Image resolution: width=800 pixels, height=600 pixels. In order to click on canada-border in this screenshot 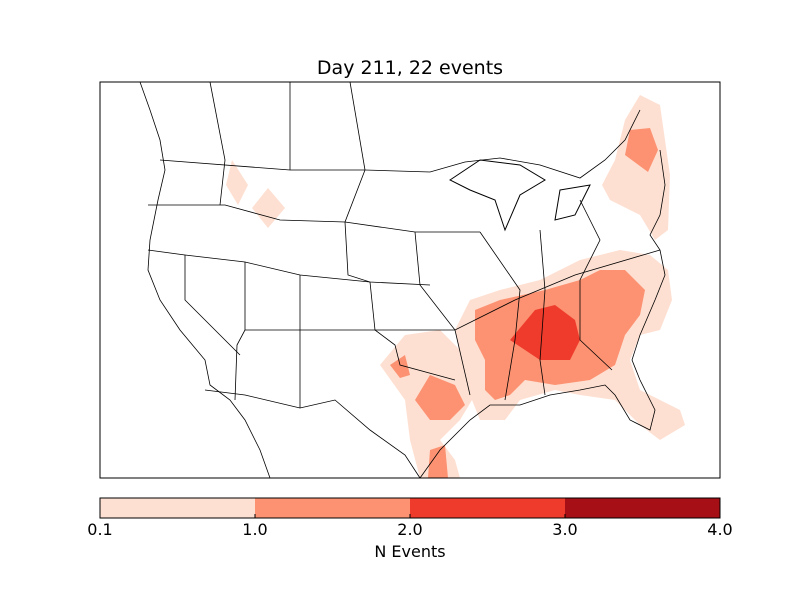, I will do `click(400, 144)`.